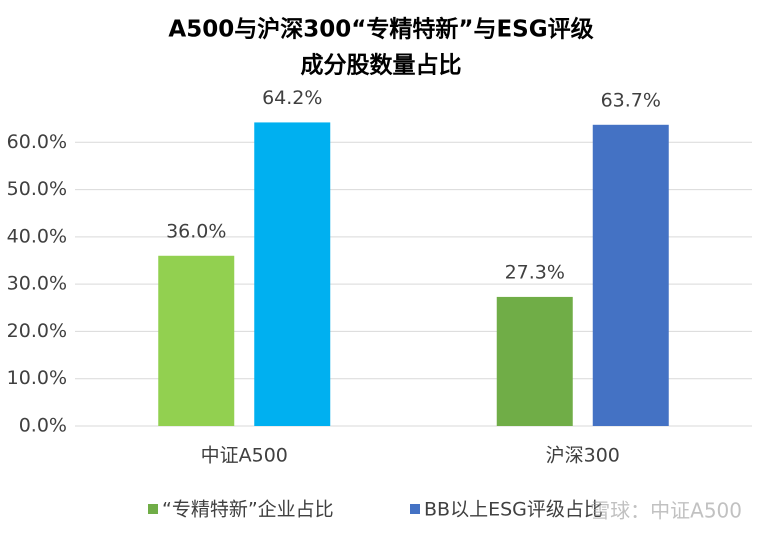  Describe the element at coordinates (583, 456) in the screenshot. I see `x-tick-label: 沪深300` at that location.